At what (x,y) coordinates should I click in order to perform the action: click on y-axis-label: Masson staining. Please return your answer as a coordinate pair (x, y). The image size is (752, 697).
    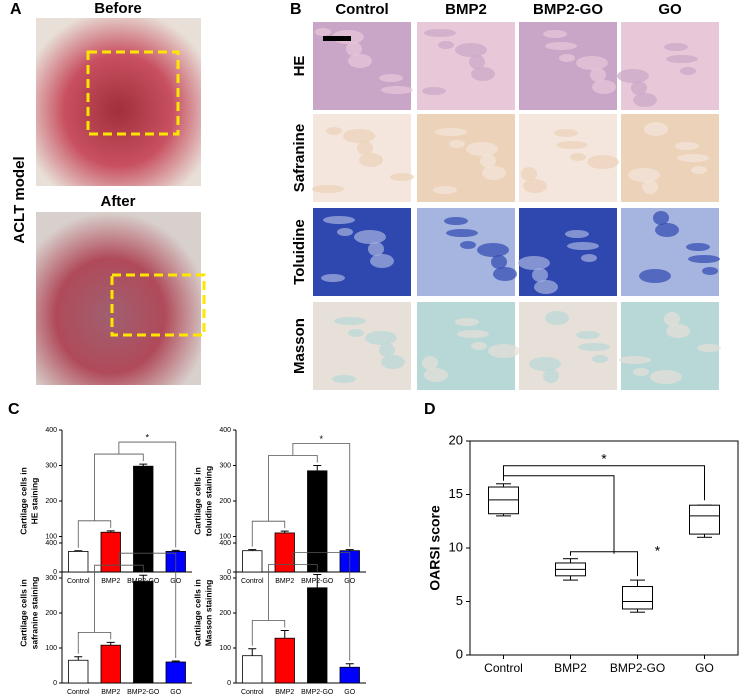
    Looking at the image, I should click on (208, 613).